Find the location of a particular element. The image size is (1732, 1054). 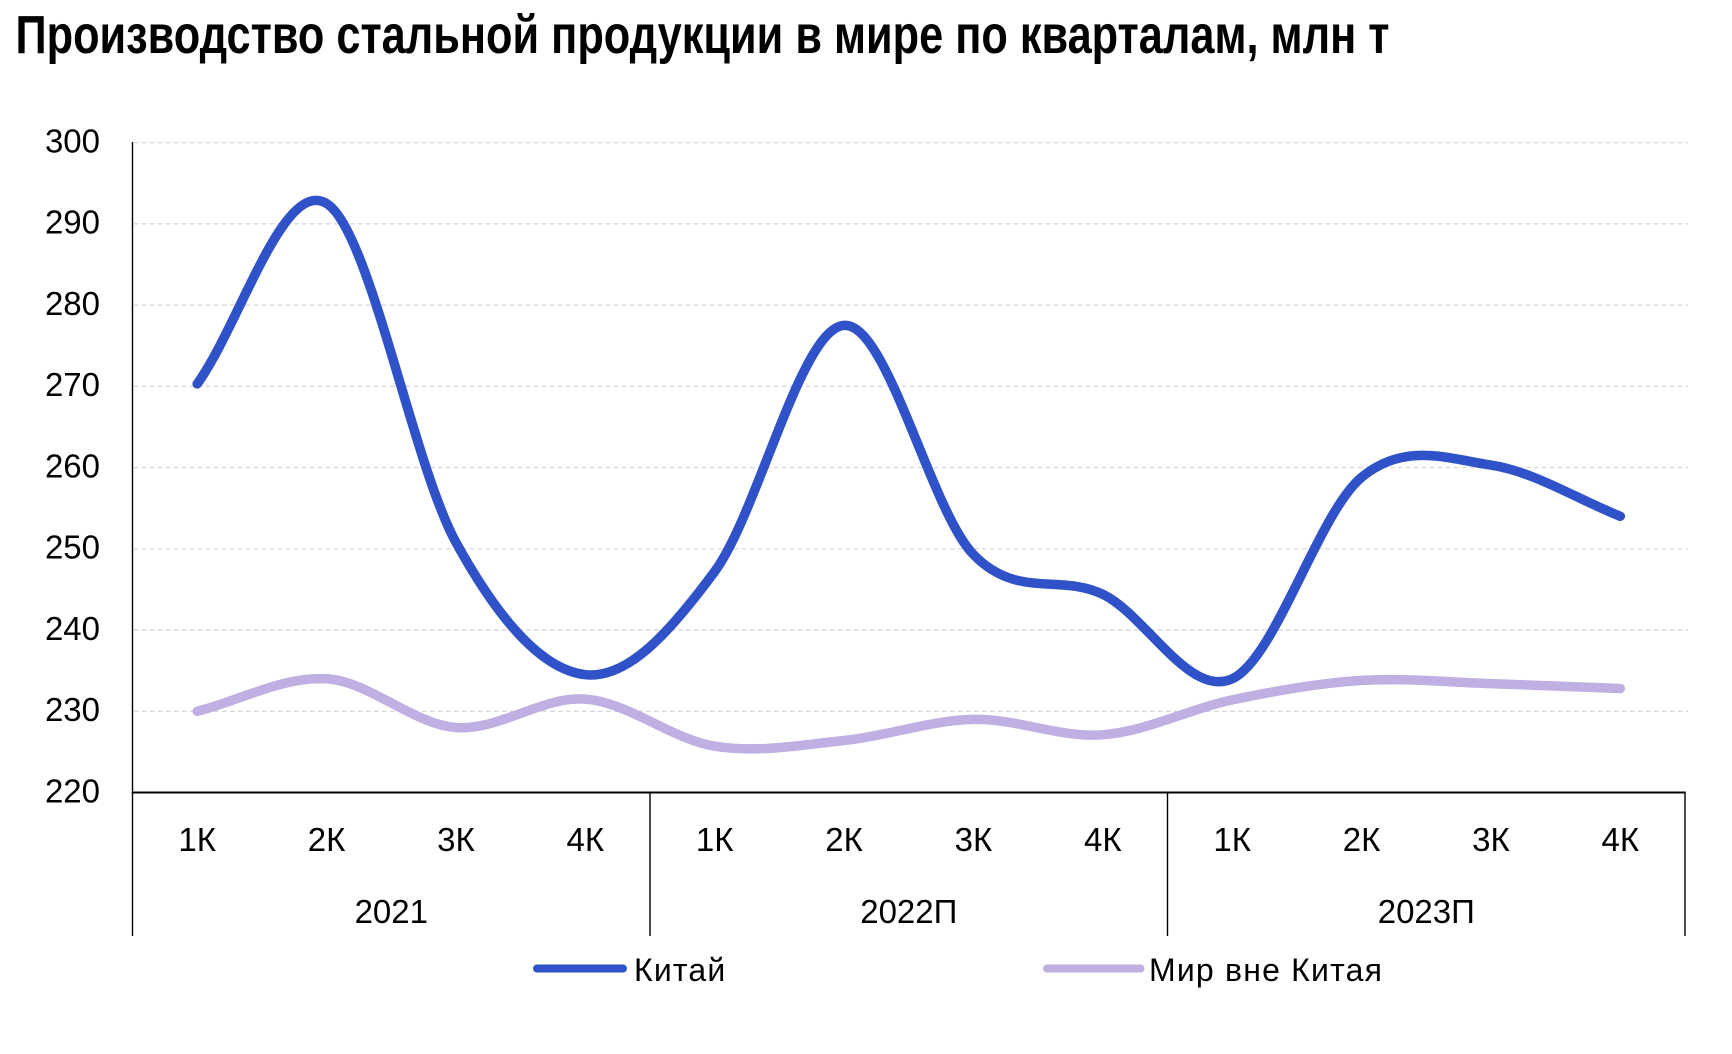

svg-text: 240 is located at coordinates (72, 628).